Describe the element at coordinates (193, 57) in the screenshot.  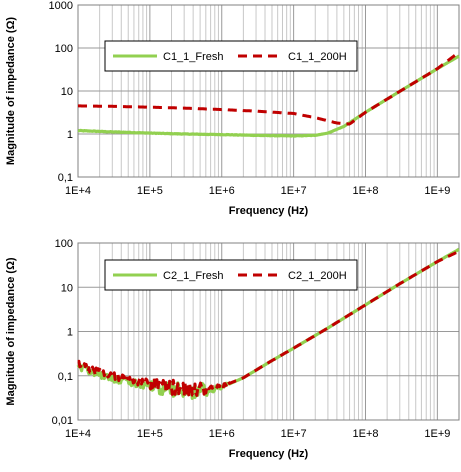
I see `legend-label: C1_1_Fresh` at that location.